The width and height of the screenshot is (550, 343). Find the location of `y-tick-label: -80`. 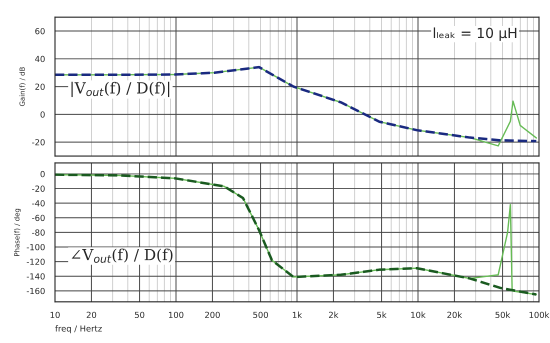

y-tick-label: -80 is located at coordinates (38, 232).